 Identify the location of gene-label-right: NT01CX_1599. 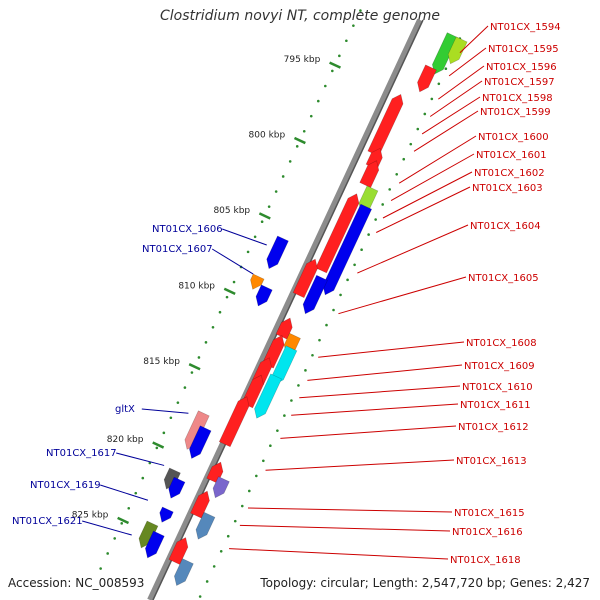
(515, 112).